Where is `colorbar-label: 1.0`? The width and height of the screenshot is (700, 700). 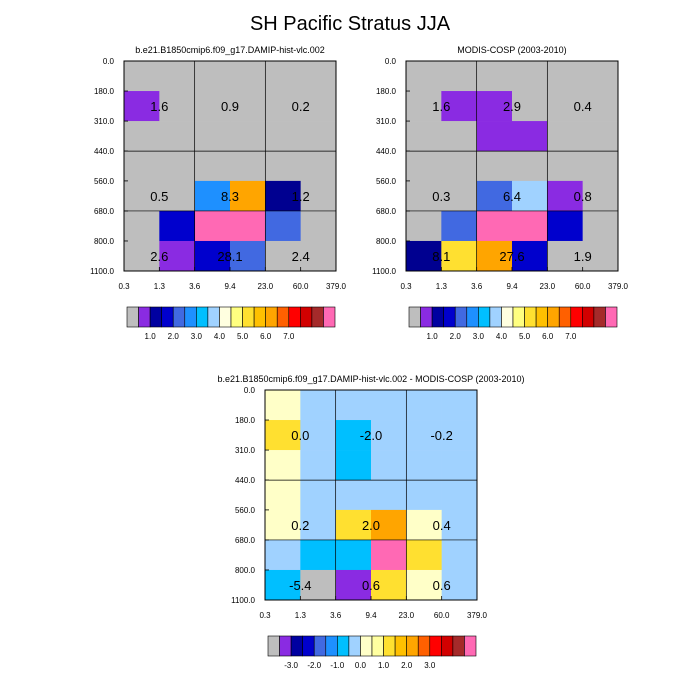 colorbar-label: 1.0 is located at coordinates (433, 336).